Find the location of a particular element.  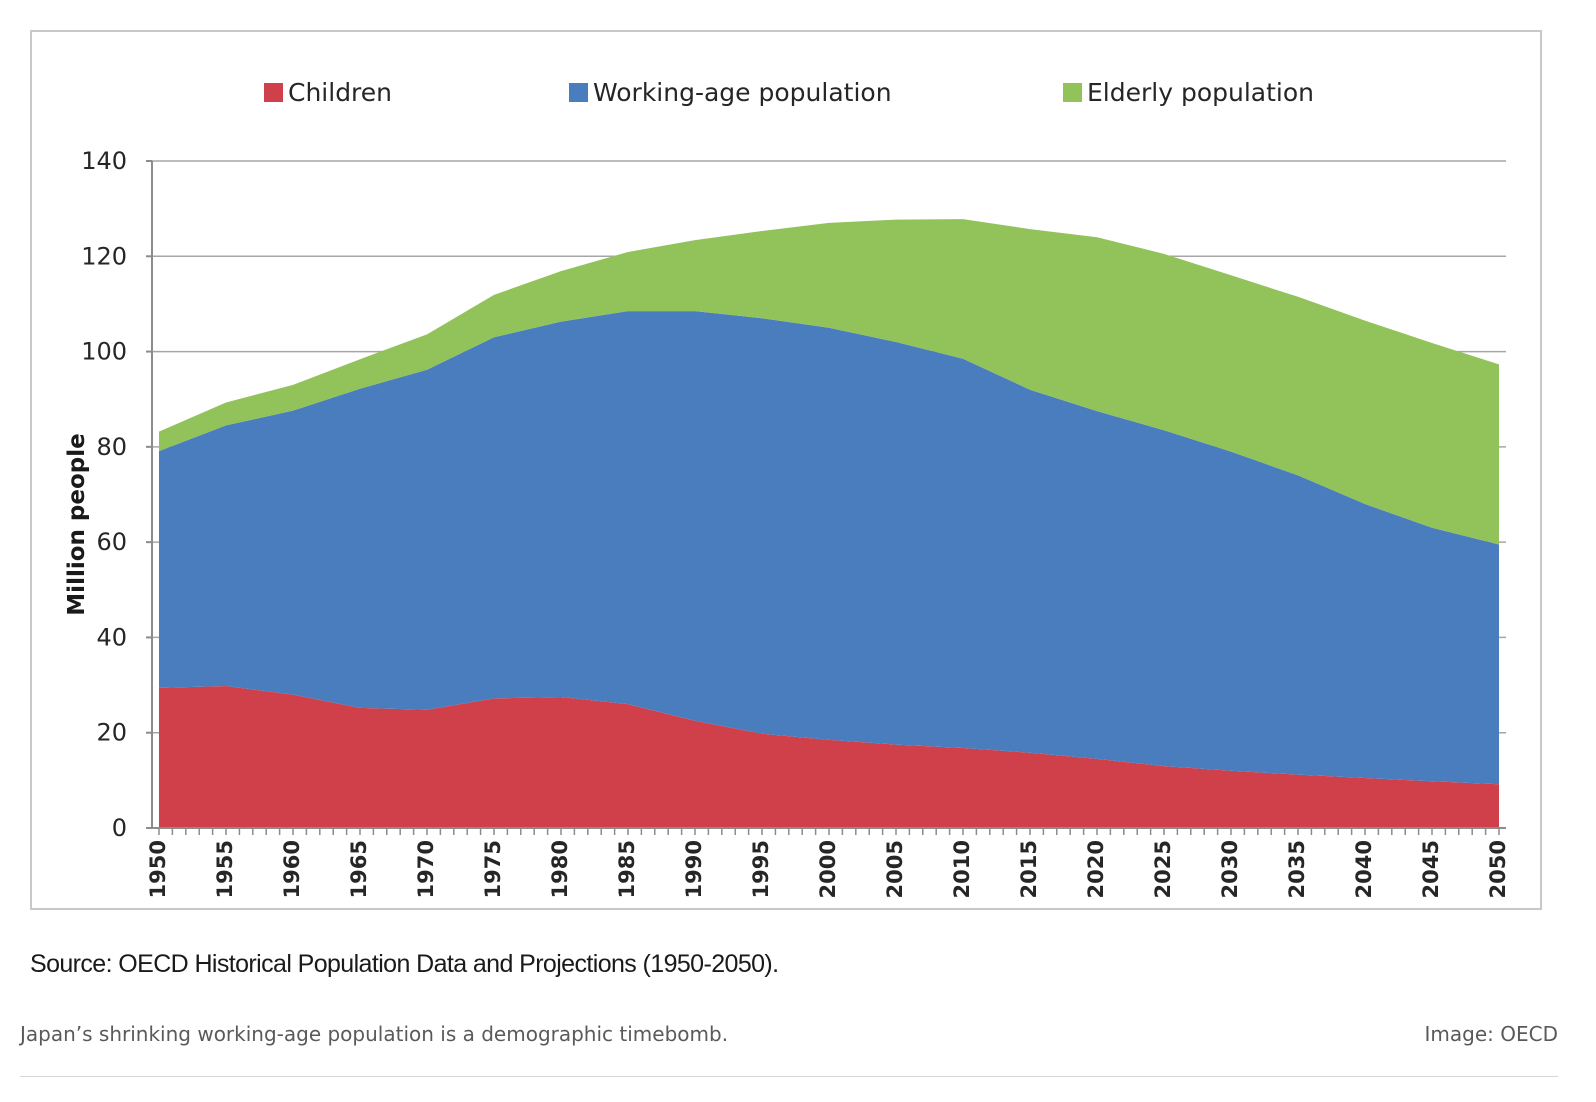

xtick-label-1975: 1975 is located at coordinates (493, 869).